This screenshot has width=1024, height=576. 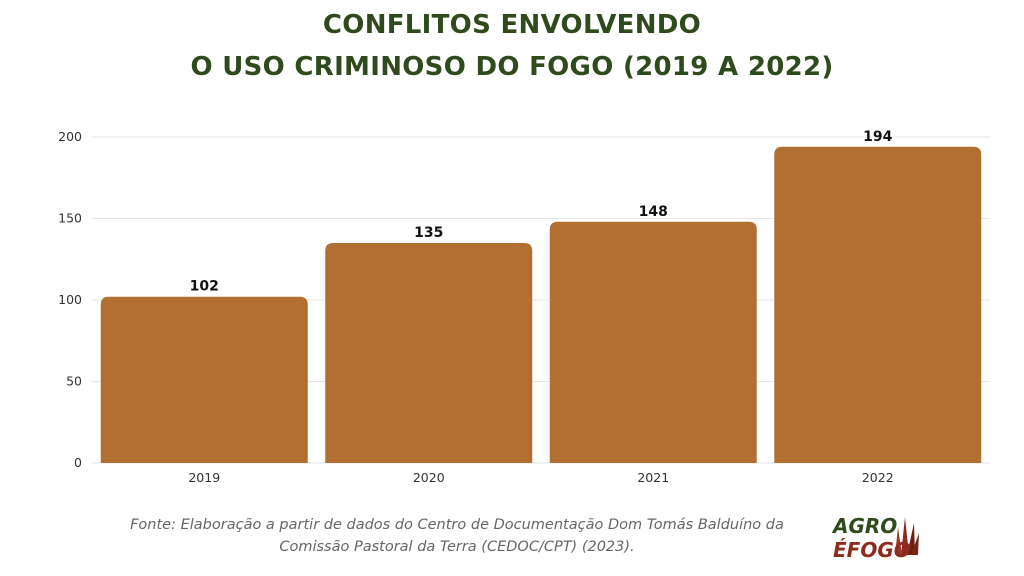 I want to click on x-tick-label: 2020, so click(x=429, y=477).